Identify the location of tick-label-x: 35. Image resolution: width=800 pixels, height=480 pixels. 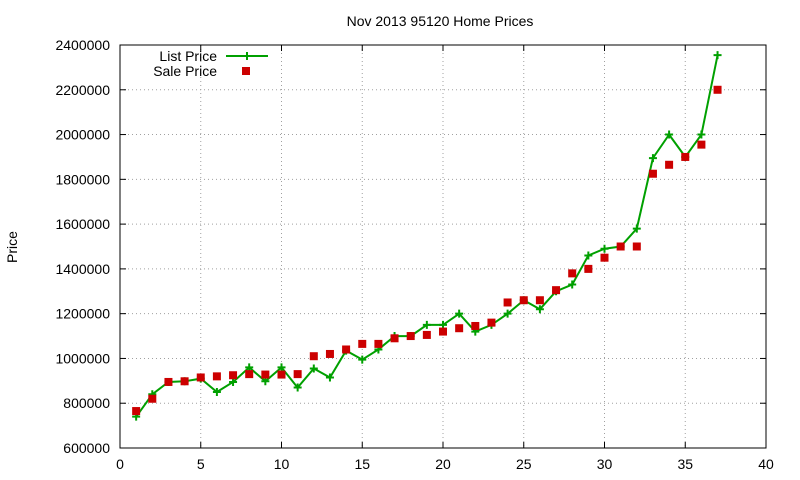
(685, 464).